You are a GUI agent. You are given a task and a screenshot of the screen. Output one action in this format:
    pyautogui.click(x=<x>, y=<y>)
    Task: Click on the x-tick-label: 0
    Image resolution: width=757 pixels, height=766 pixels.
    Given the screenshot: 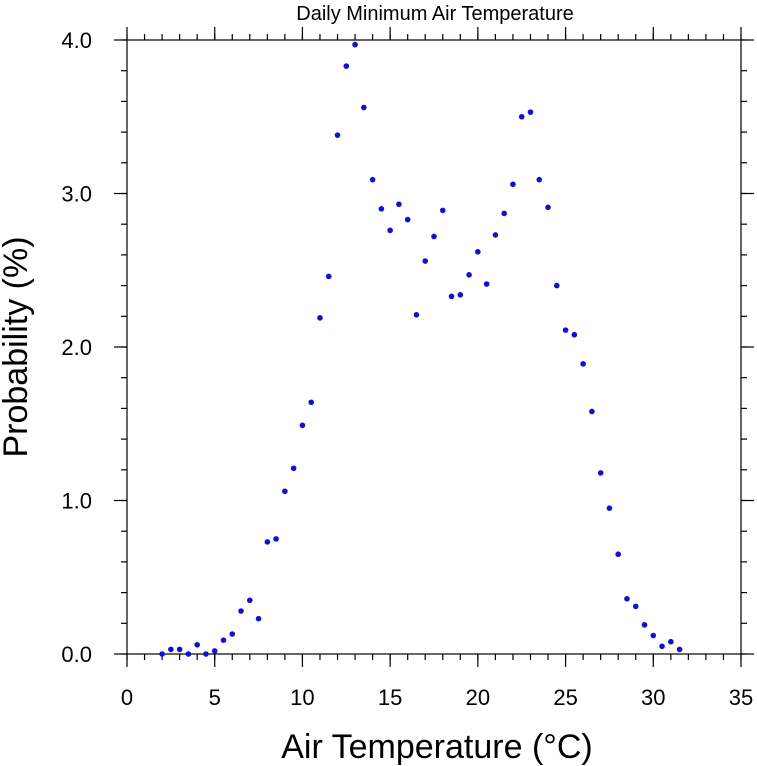 What is the action you would take?
    pyautogui.click(x=127, y=697)
    